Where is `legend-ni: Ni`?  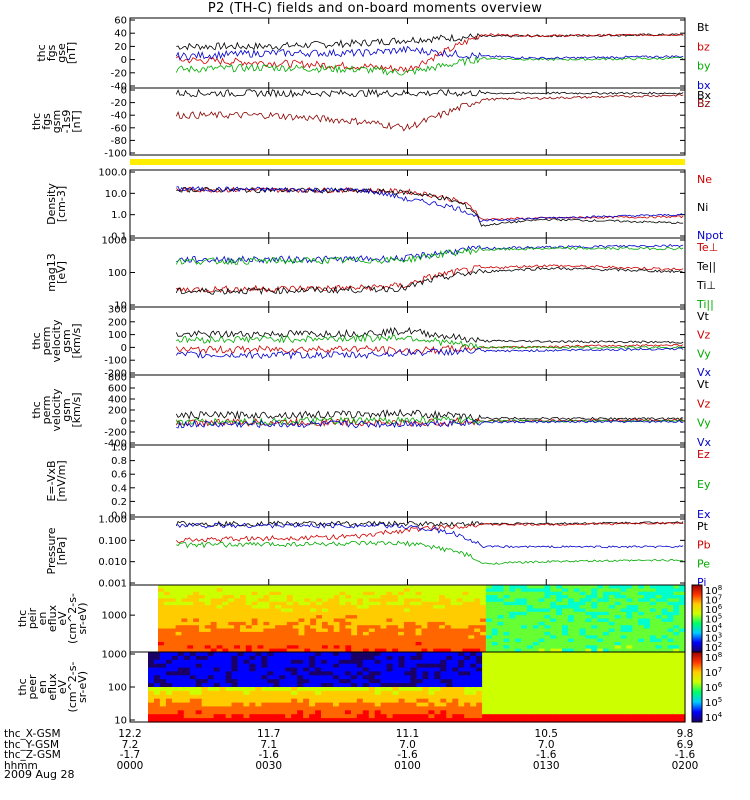 legend-ni: Ni is located at coordinates (702, 207).